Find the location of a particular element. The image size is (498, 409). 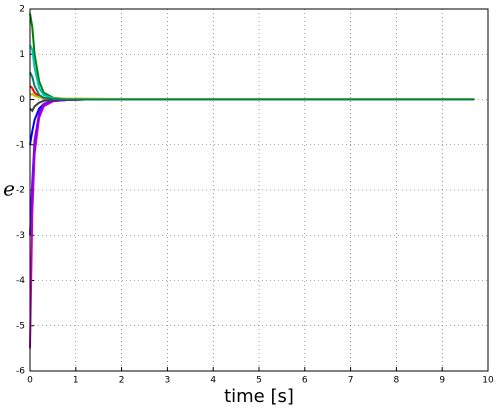

y-tick-label: -2 is located at coordinates (20, 191).